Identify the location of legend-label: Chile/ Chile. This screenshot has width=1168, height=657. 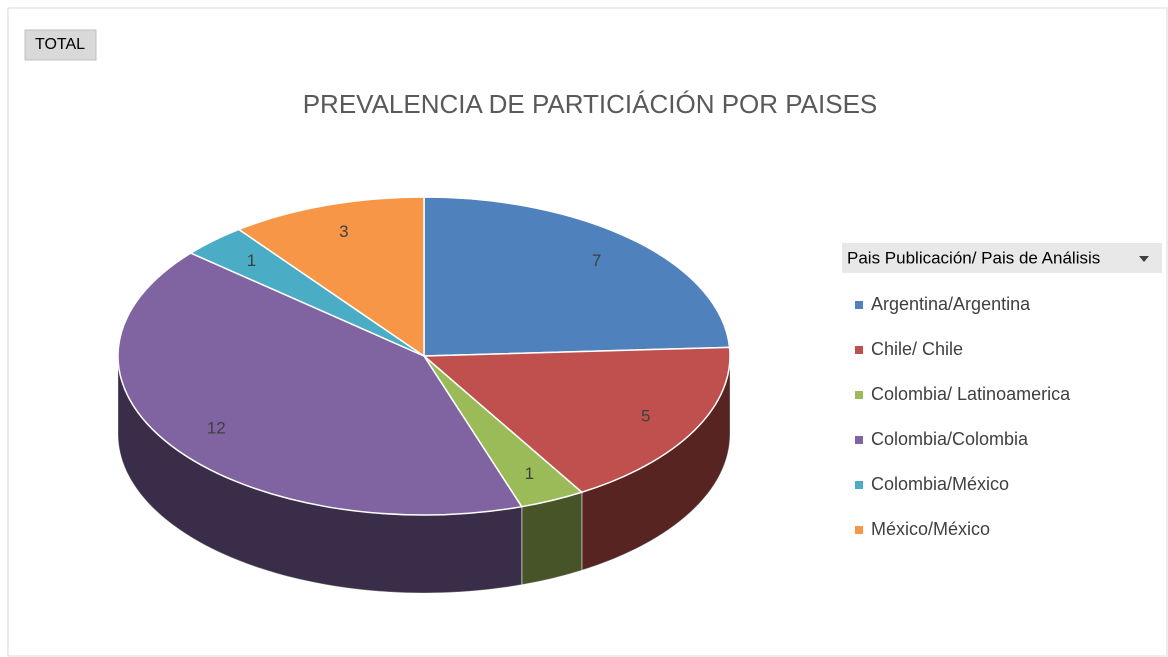
(917, 349).